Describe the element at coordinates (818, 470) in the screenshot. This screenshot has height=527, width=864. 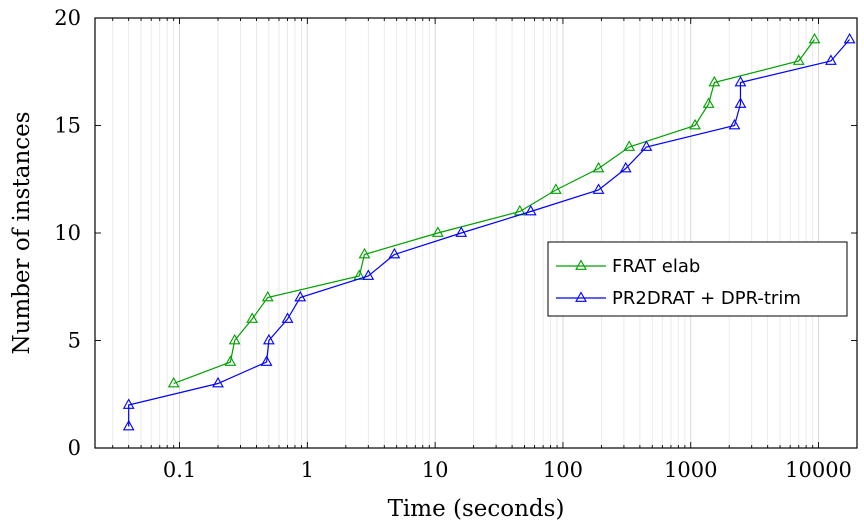
I see `x-tick-label: 10000` at that location.